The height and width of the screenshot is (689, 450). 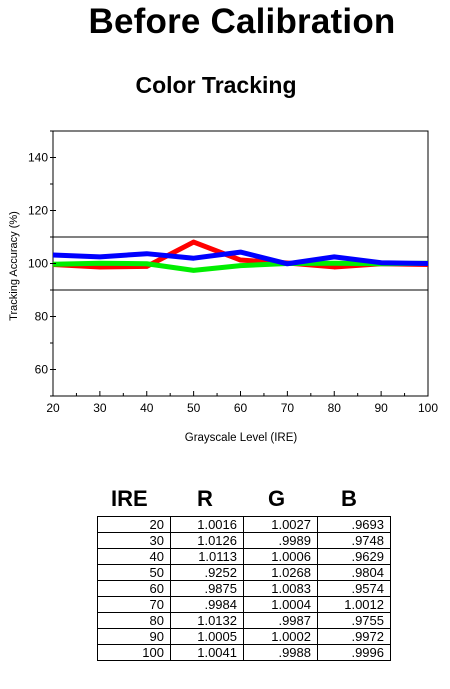 What do you see at coordinates (134, 524) in the screenshot?
I see `ire-cell: 20` at bounding box center [134, 524].